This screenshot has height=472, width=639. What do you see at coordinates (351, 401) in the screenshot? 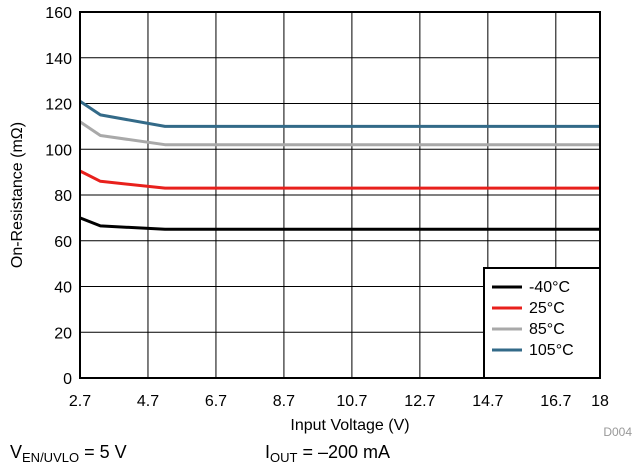
I see `x-tick-label: 10.7` at bounding box center [351, 401].